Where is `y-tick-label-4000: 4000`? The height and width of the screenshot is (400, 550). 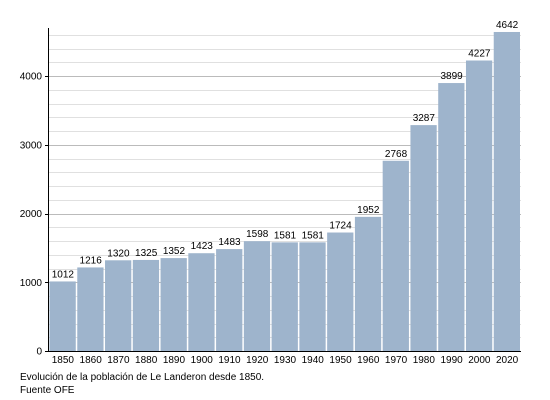 y-tick-label-4000: 4000 is located at coordinates (31, 77).